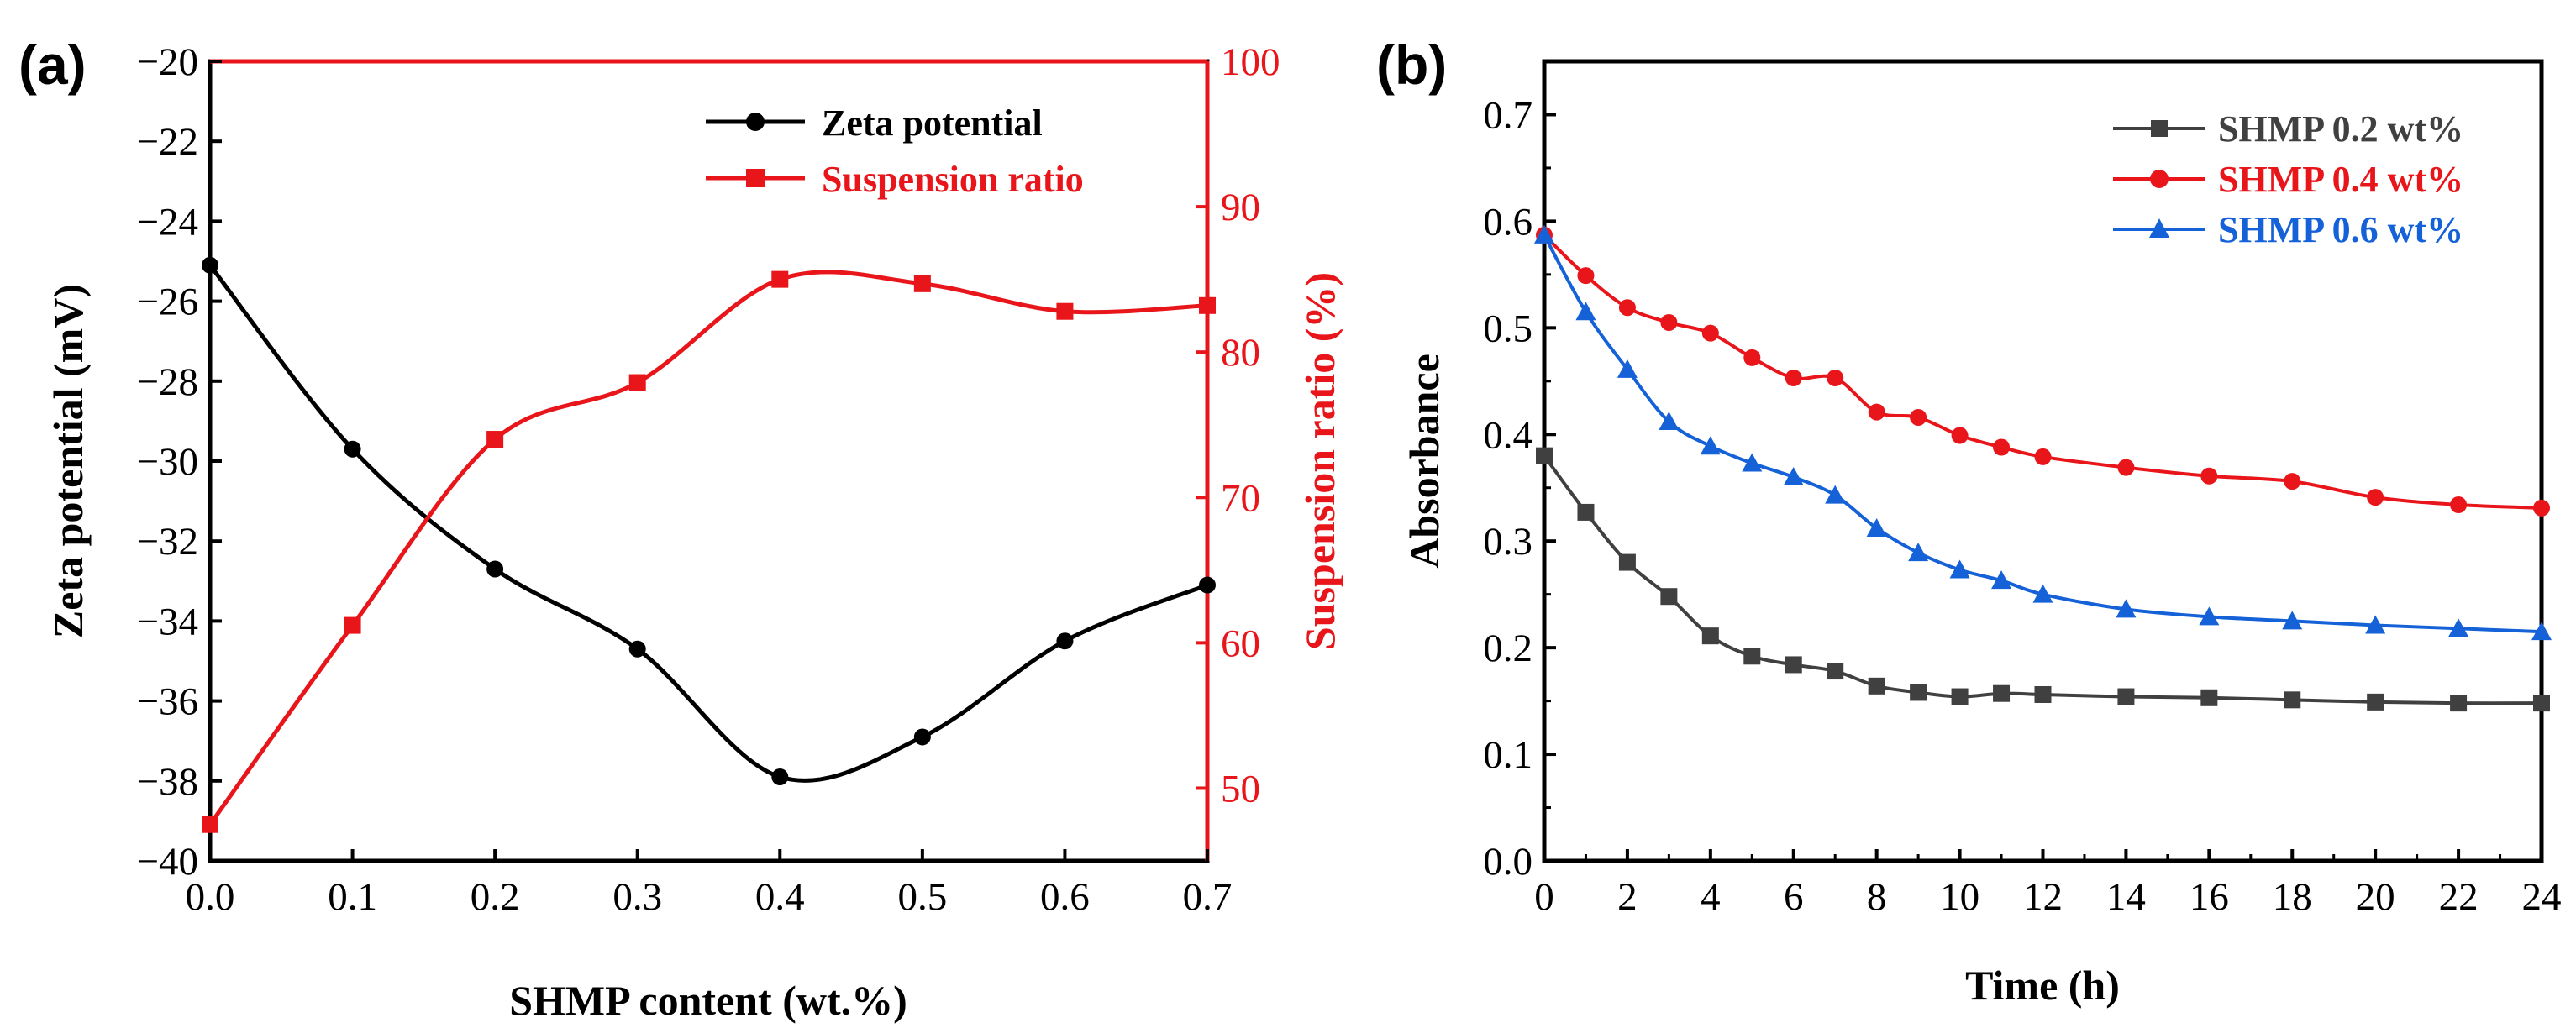  I want to click on panel-a-tag: (a), so click(52, 65).